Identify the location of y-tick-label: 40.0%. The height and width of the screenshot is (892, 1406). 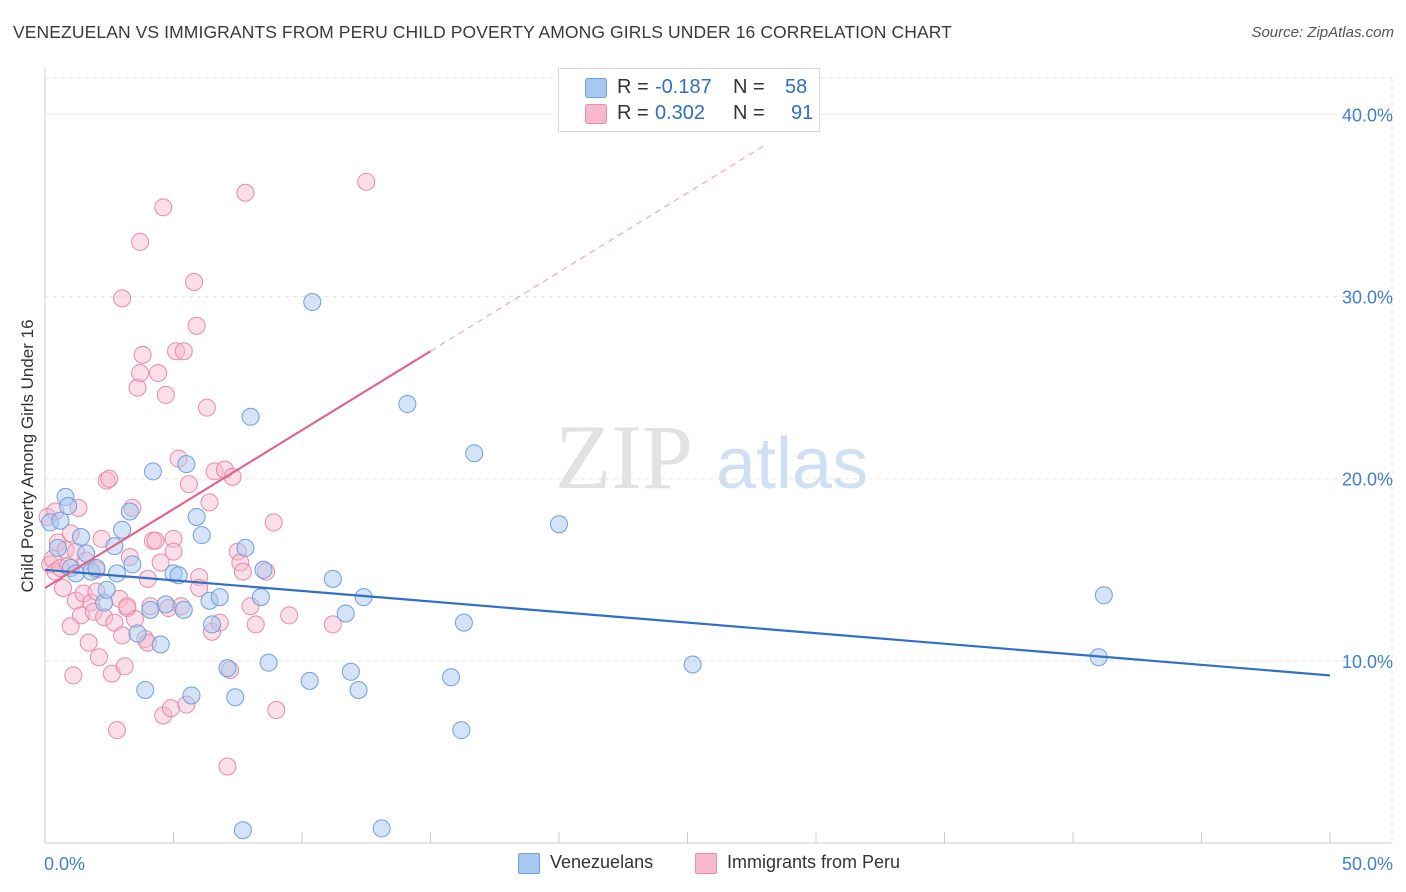
(1367, 115).